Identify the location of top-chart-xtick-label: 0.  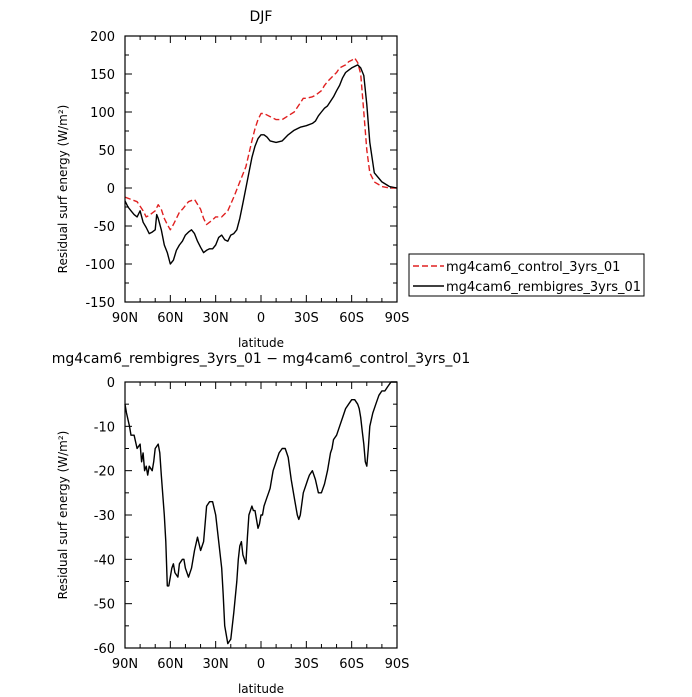
(261, 318).